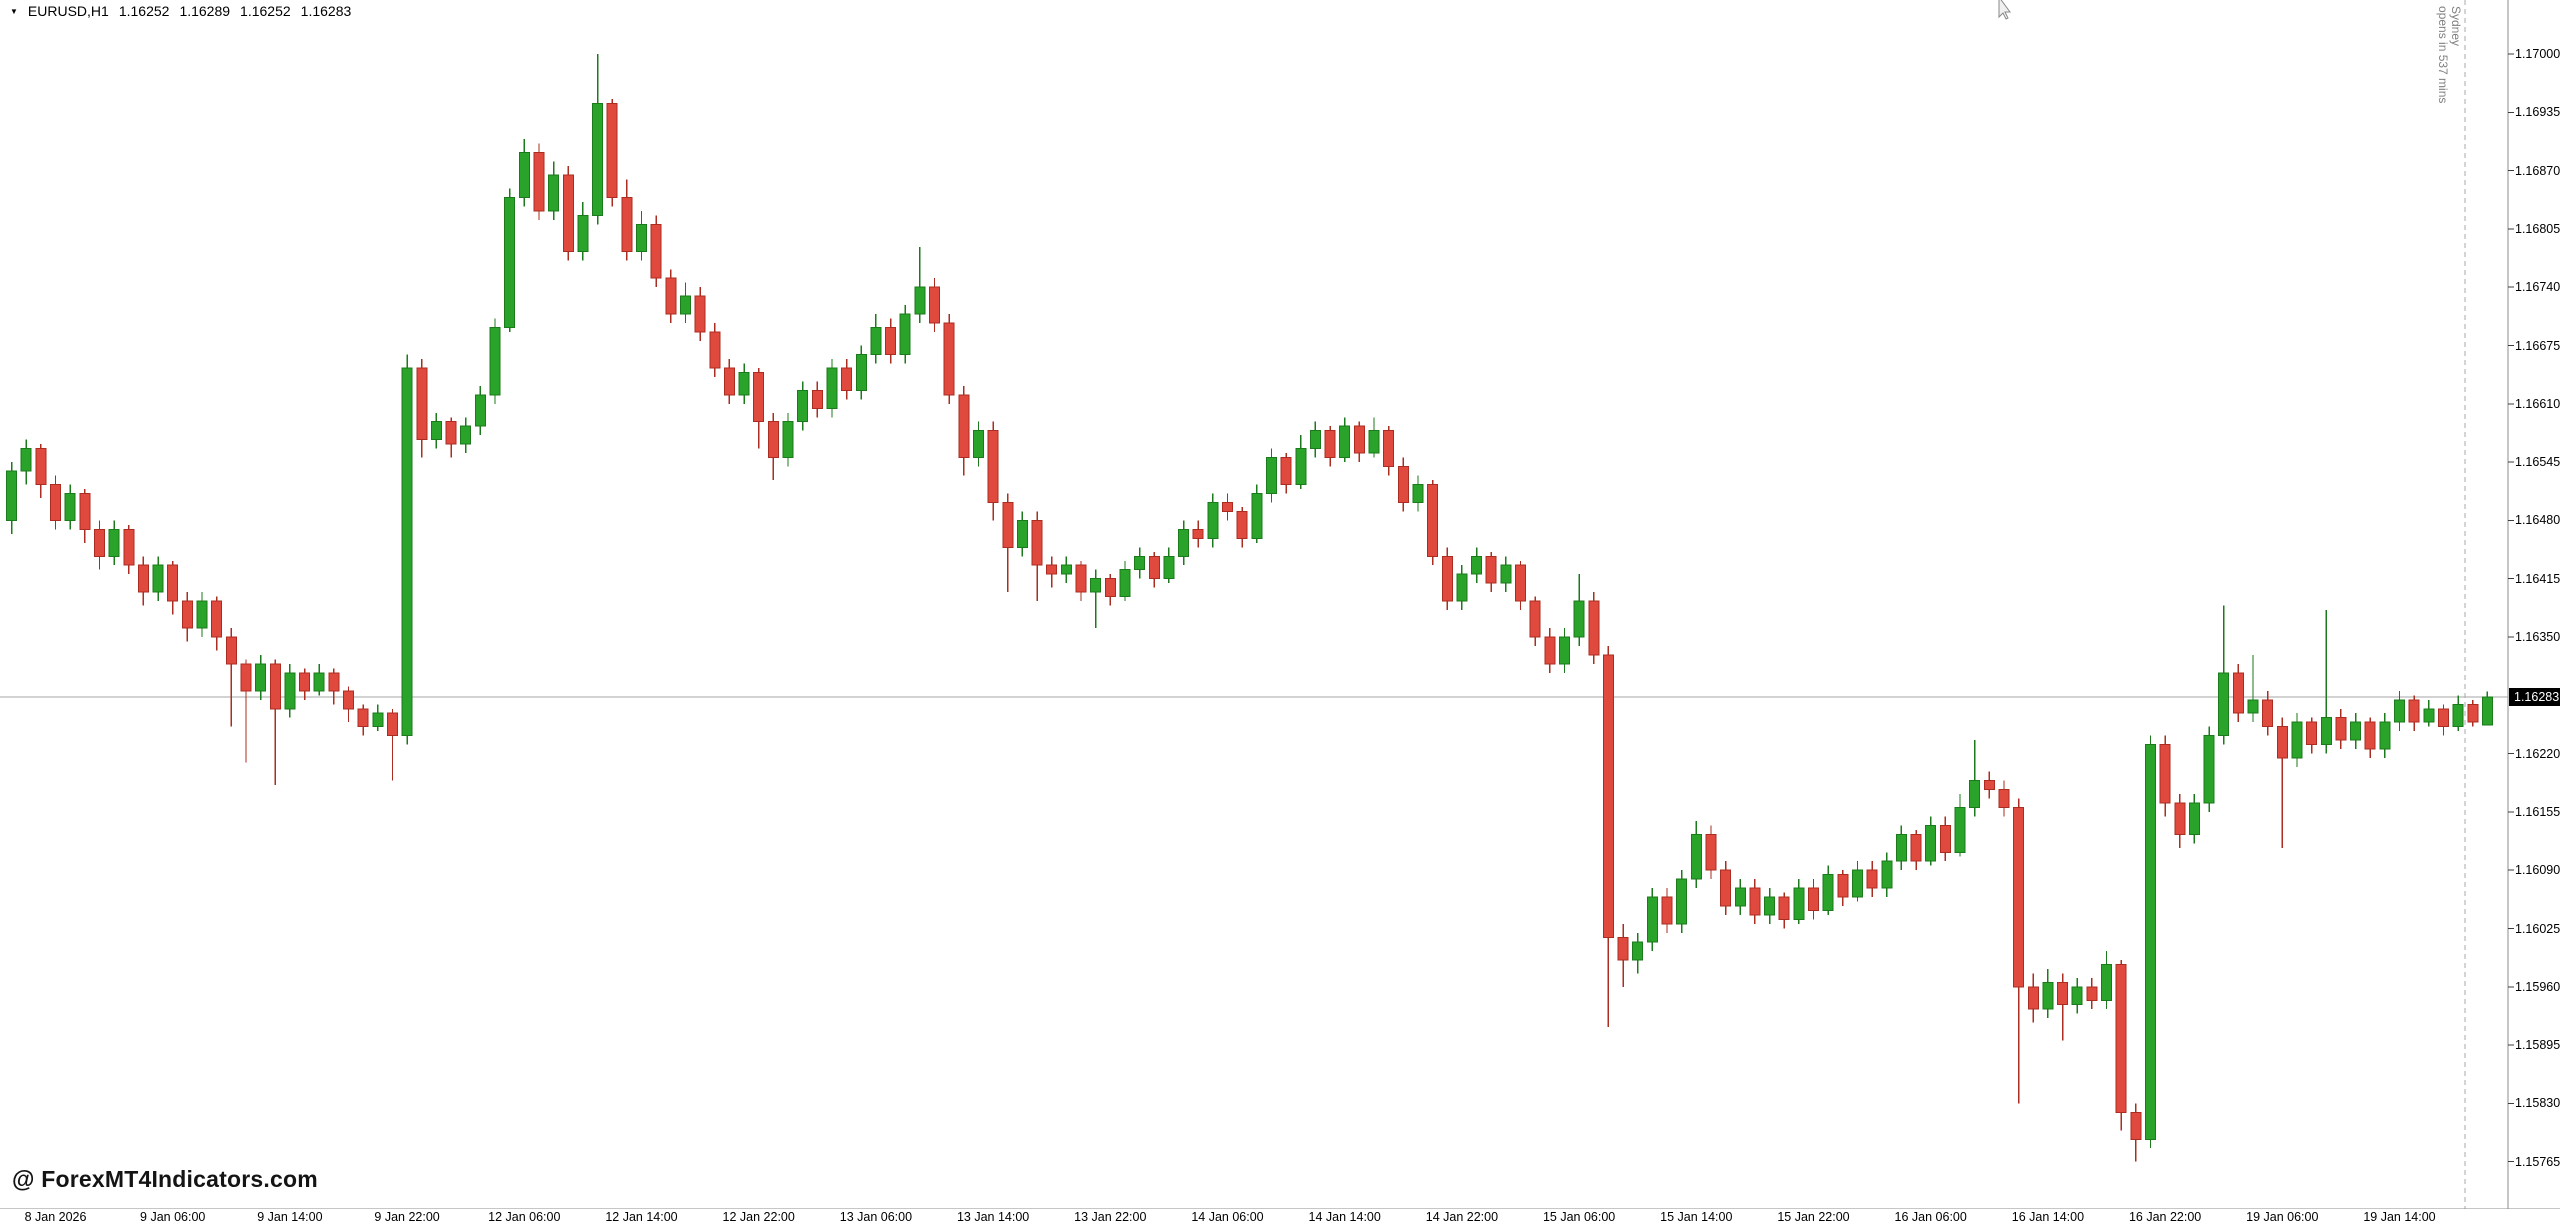 Image resolution: width=2560 pixels, height=1224 pixels. Describe the element at coordinates (993, 1217) in the screenshot. I see `time-axis-label: 13 Jan 14:00` at that location.